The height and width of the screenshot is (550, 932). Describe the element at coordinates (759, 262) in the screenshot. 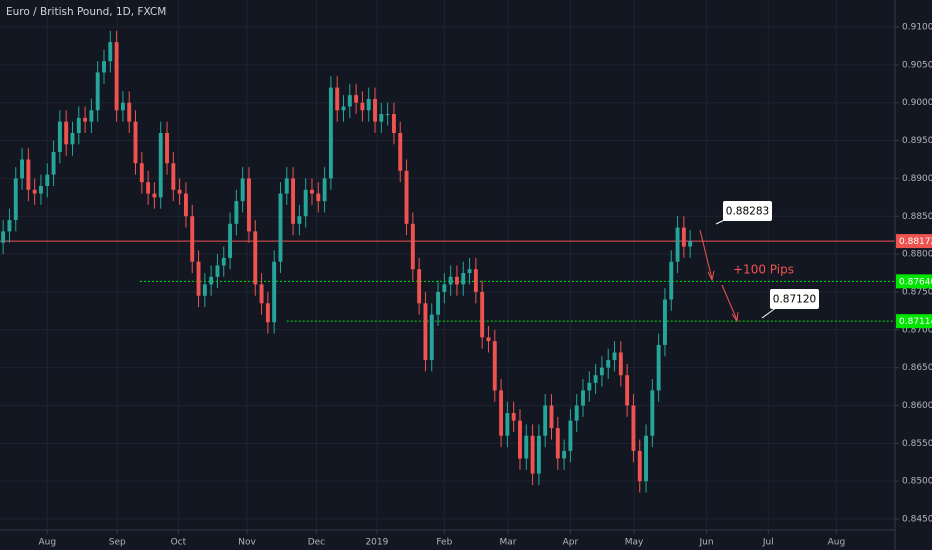

I see `annotations: +100 Pips 0.88283 0.87120` at that location.